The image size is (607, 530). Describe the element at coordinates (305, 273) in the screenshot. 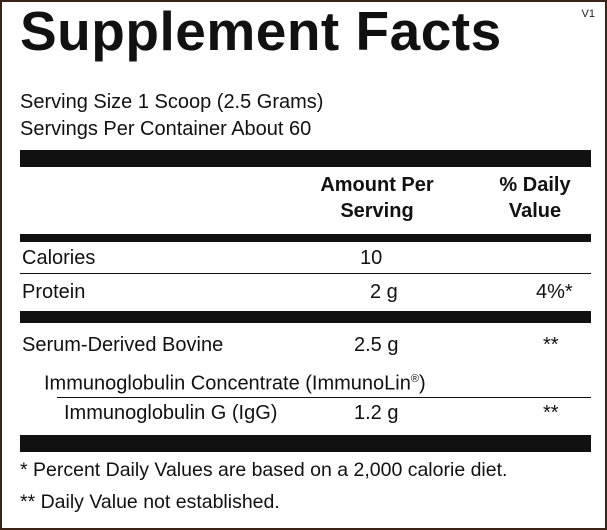

I see `row-divider` at that location.